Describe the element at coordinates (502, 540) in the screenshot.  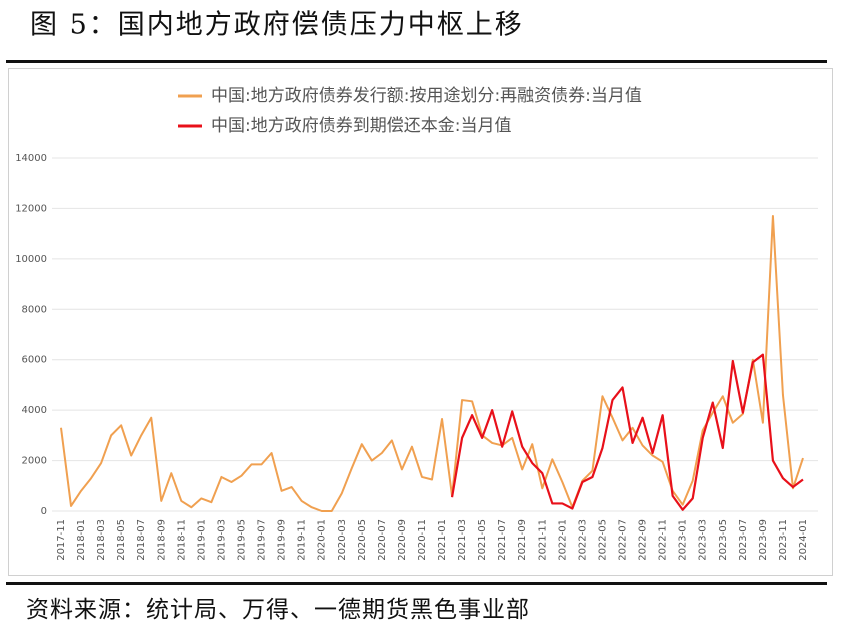
I see `x-tick-label: 2021-07` at that location.